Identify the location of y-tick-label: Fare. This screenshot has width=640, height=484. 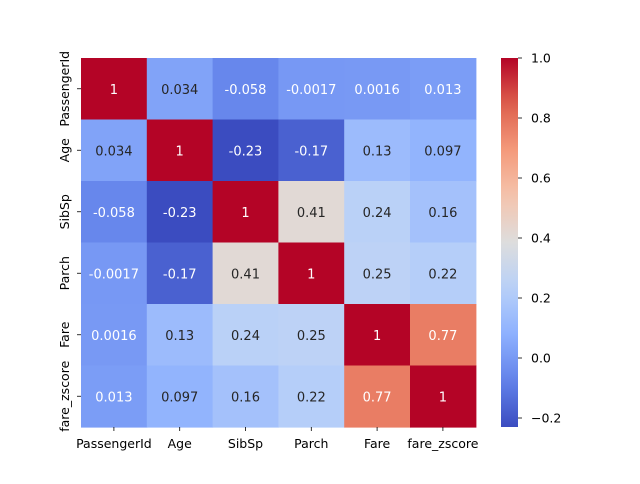
(64, 334).